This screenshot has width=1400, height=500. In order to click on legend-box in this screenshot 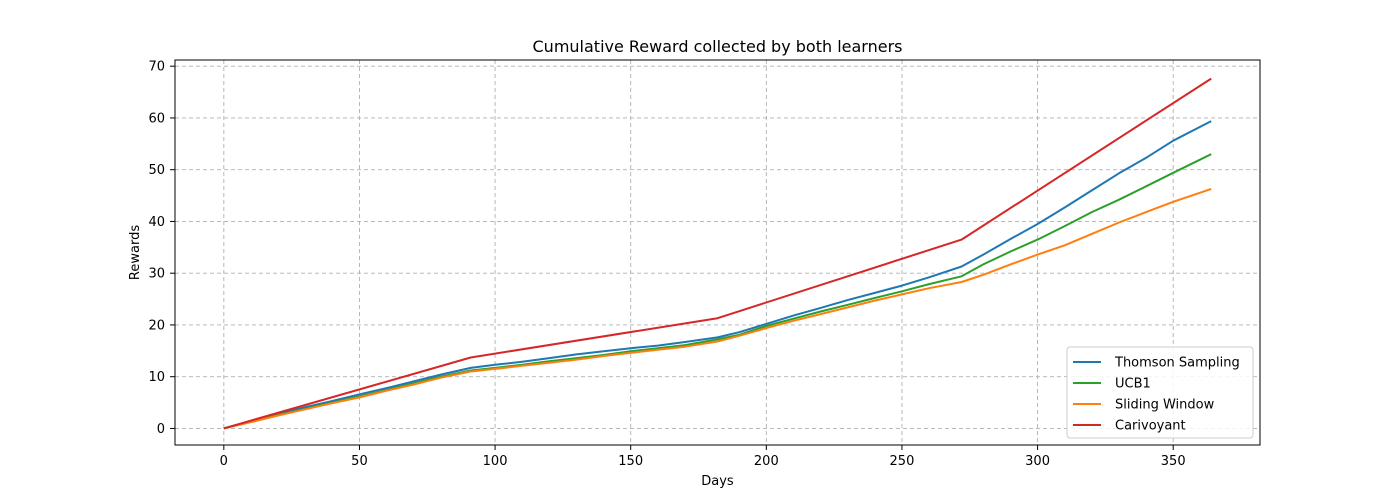, I will do `click(1160, 392)`.